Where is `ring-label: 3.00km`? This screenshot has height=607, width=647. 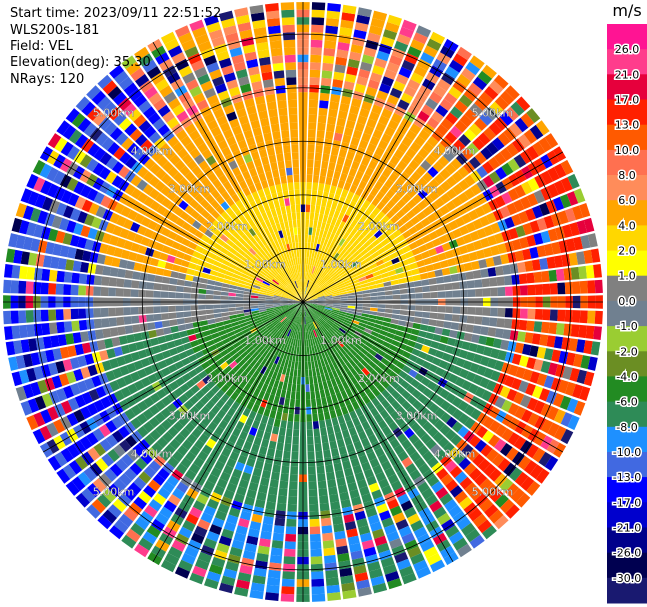 ring-label: 3.00km is located at coordinates (190, 416).